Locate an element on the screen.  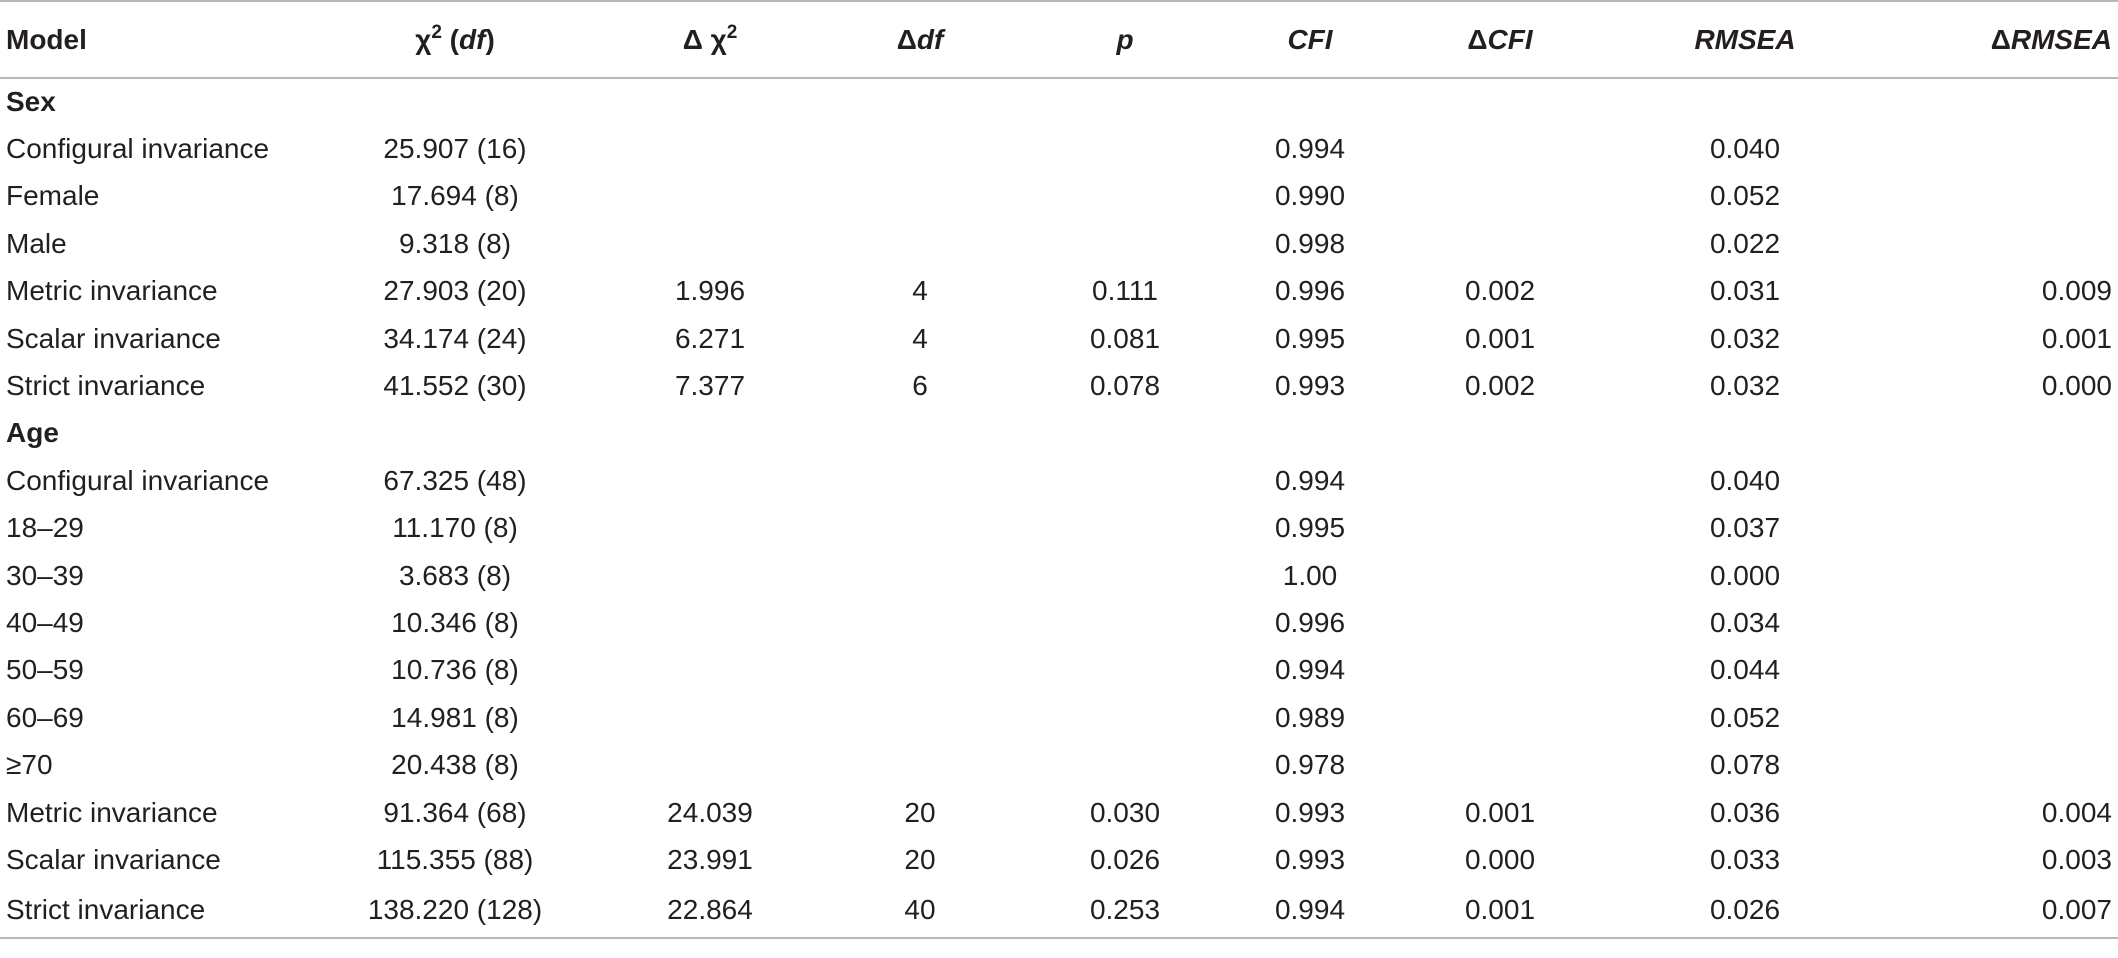
col-header-delta-rmsea: ΔRMSEA is located at coordinates (2004, 39).